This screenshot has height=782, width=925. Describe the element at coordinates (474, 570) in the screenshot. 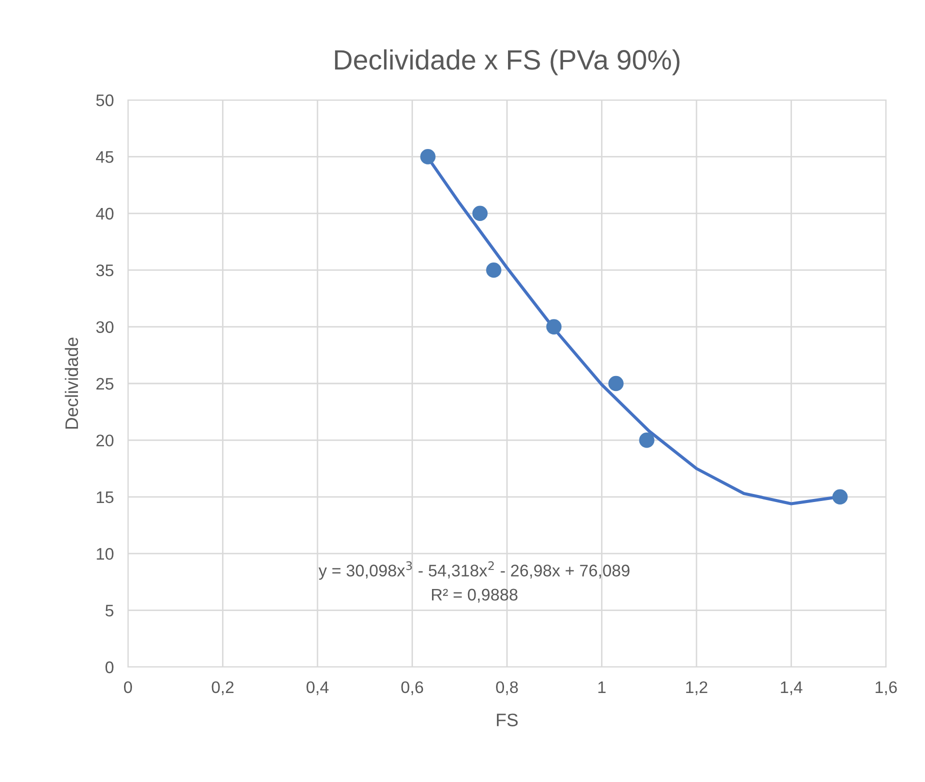

I see `annotation: y = 30,098x$^{3}$ - 54,318x$^{2}$ - 26,98x + 76,089` at that location.